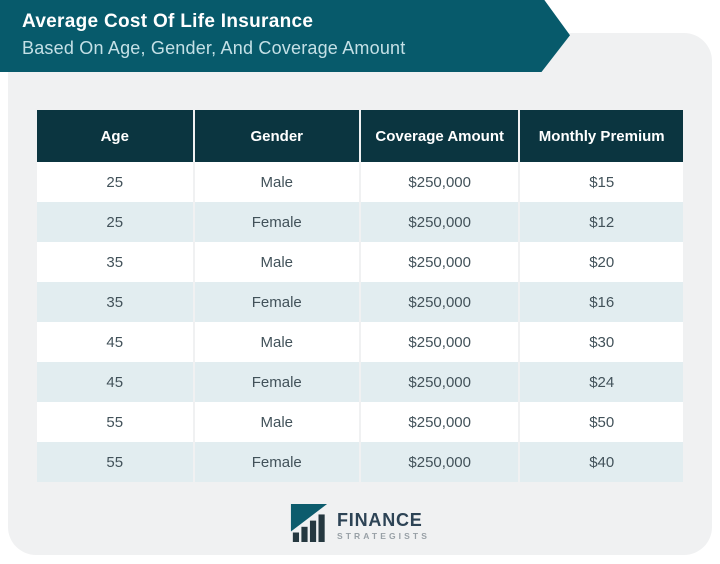 The height and width of the screenshot is (564, 720). I want to click on table-cell: $12, so click(601, 222).